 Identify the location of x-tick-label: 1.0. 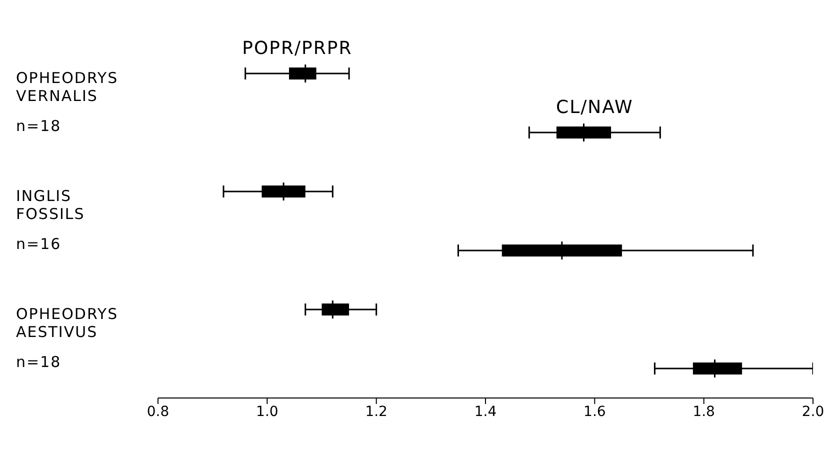
(267, 412).